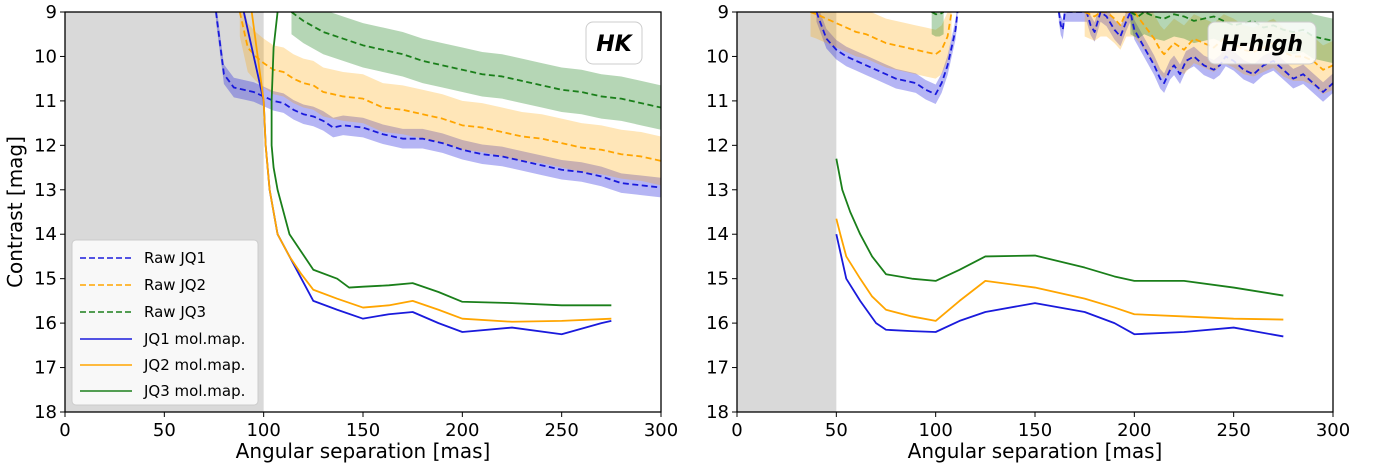 The height and width of the screenshot is (468, 1376). What do you see at coordinates (194, 391) in the screenshot?
I see `svg-text: JQ3 mol.map.` at bounding box center [194, 391].